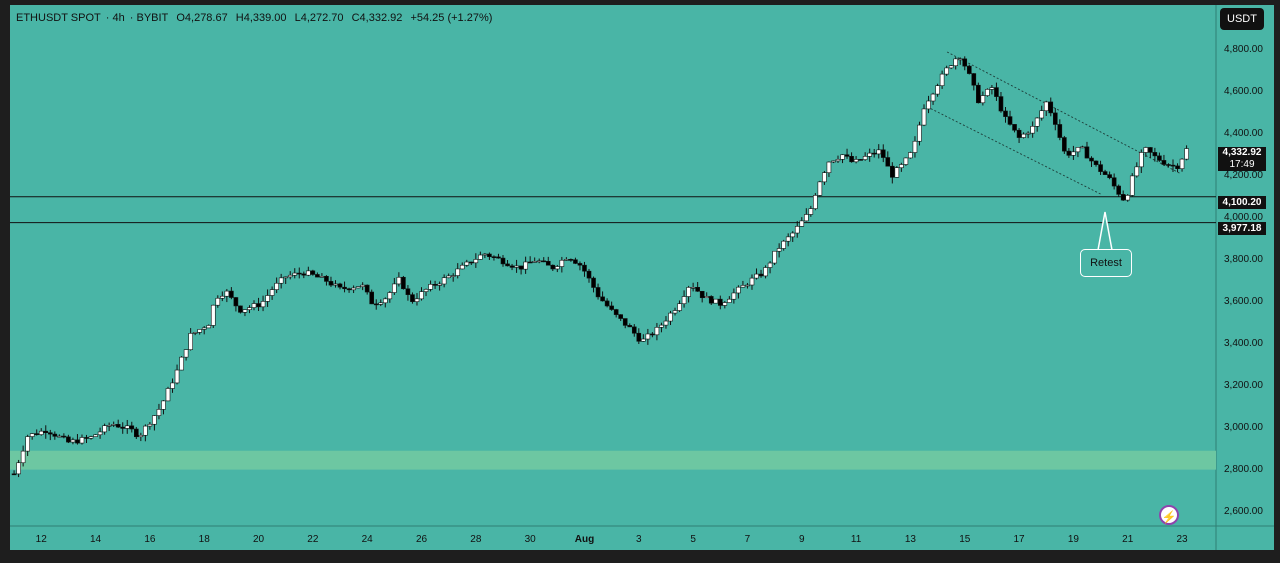 This screenshot has height=563, width=1280. Describe the element at coordinates (258, 539) in the screenshot. I see `x-tick-label: 20` at that location.